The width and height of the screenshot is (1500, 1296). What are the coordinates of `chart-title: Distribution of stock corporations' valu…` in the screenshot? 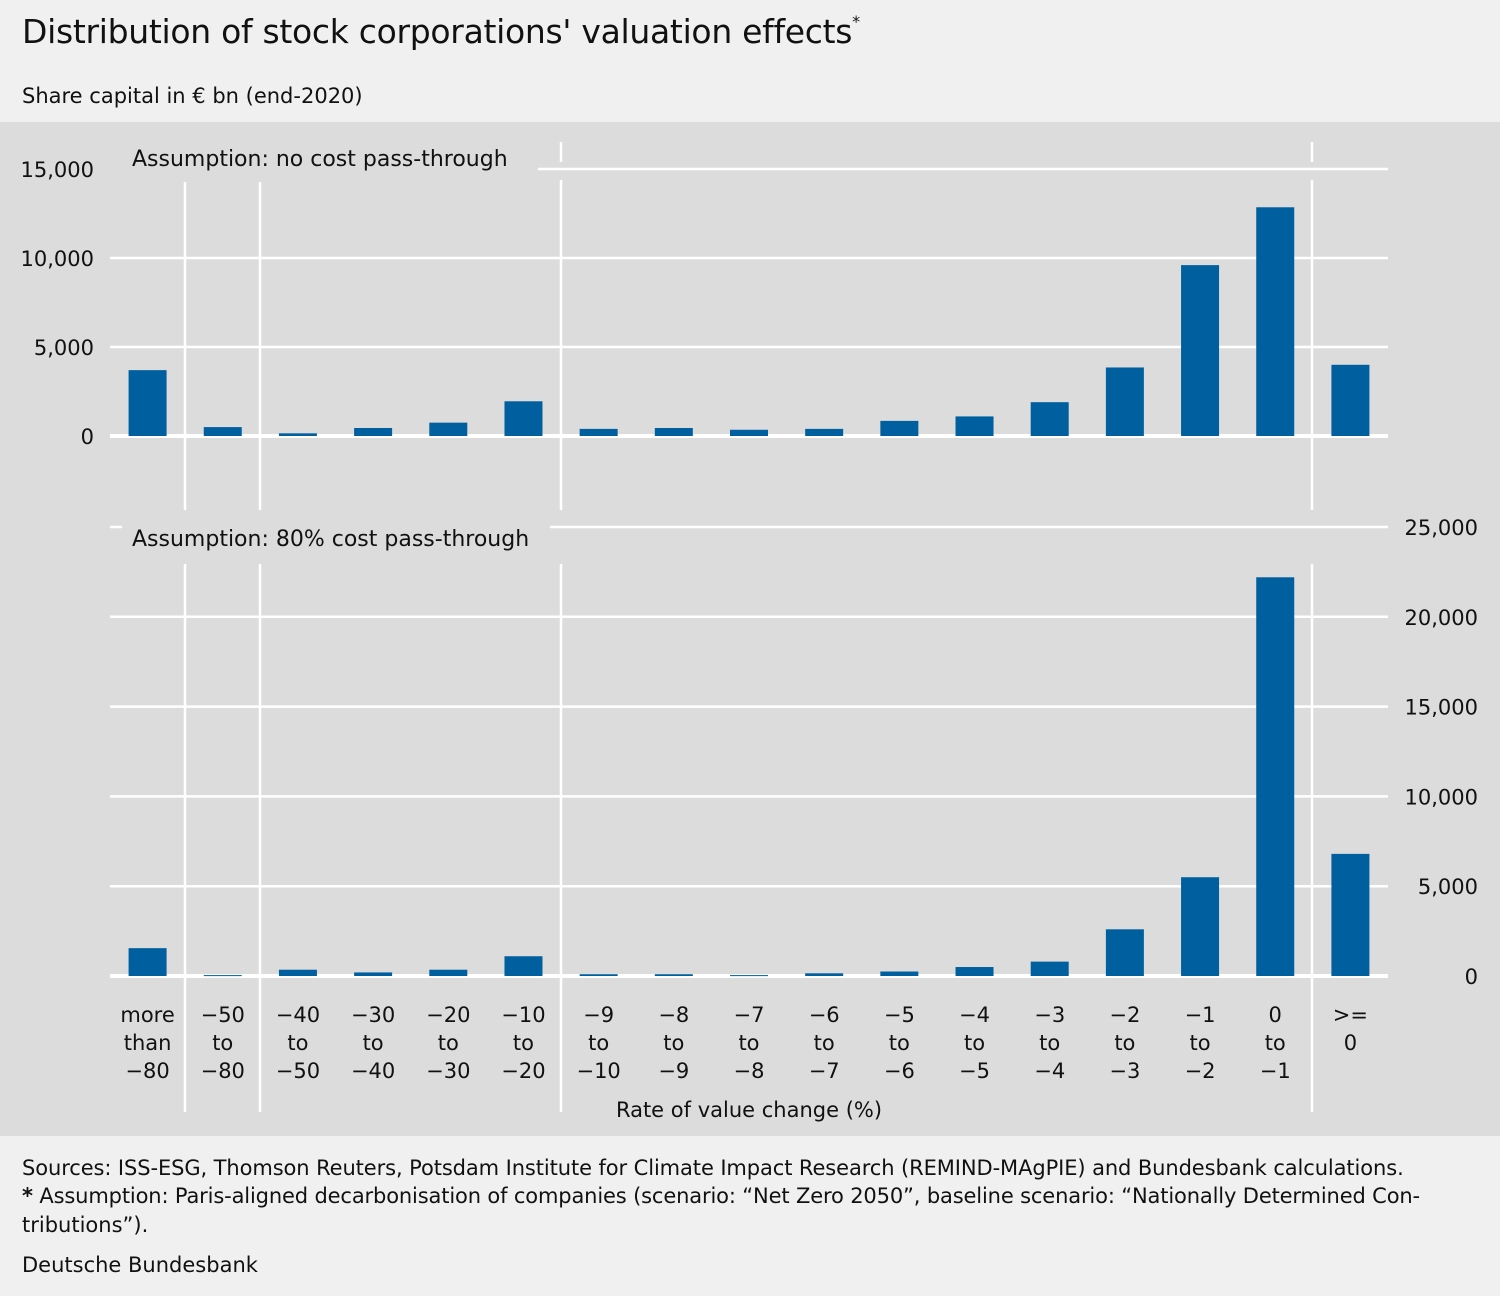 It's located at (441, 31).